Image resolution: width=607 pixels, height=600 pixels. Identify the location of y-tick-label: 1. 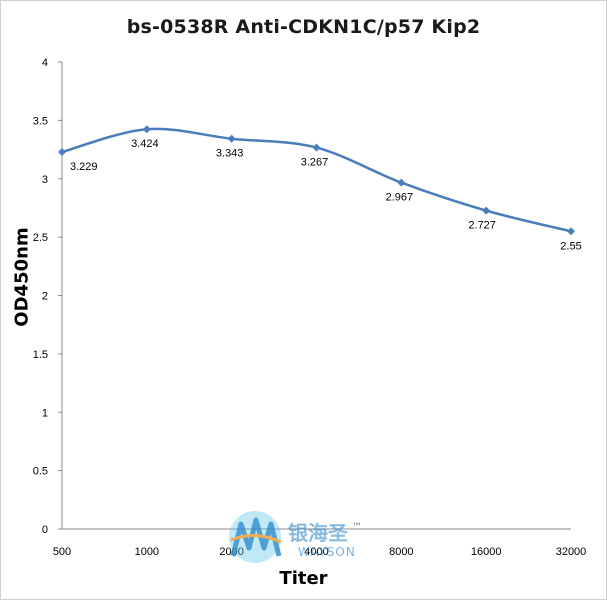
(45, 413).